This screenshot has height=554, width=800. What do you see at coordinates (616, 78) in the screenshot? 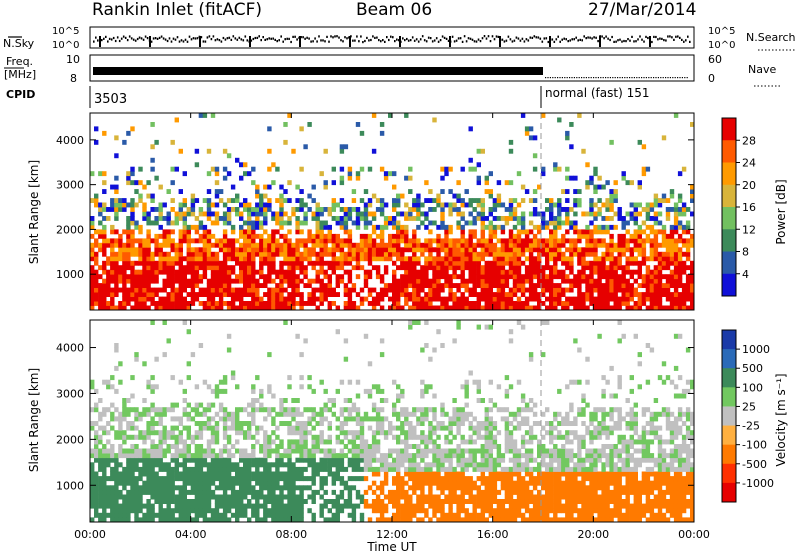
I see `nave-trace` at bounding box center [616, 78].